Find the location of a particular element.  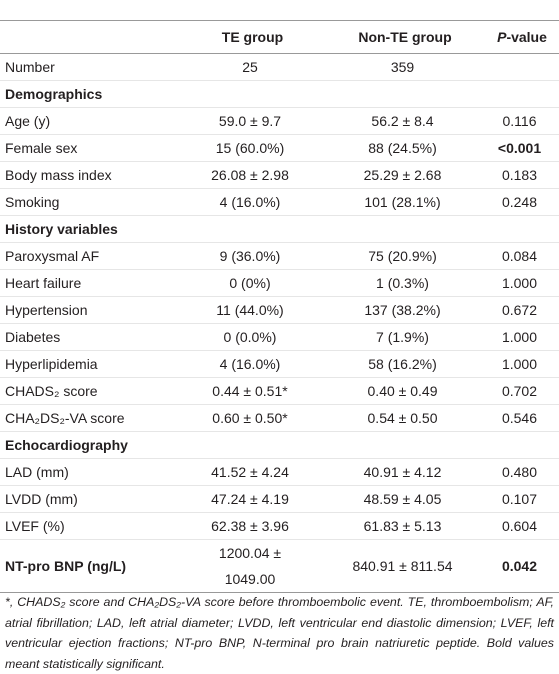

cell: 7 (1.9%) is located at coordinates (402, 337).